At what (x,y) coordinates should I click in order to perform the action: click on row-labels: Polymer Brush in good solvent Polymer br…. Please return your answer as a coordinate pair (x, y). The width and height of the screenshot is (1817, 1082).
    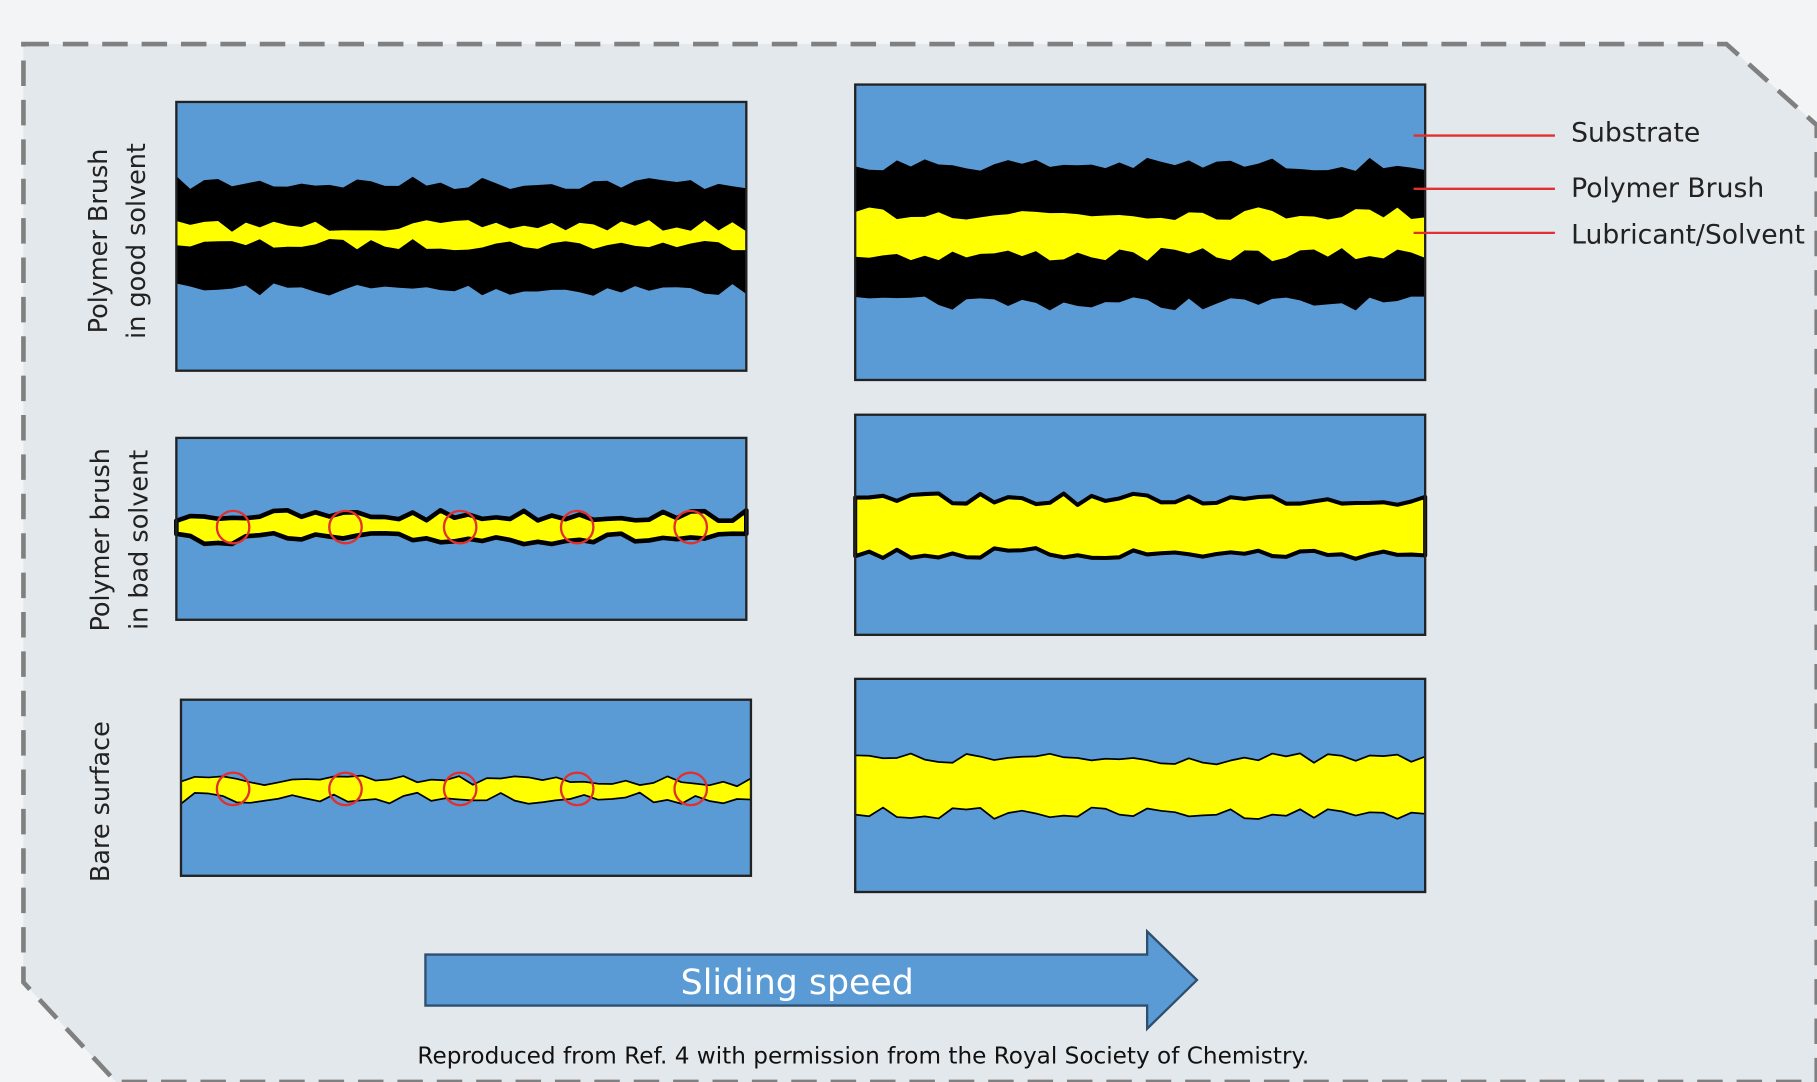
    Looking at the image, I should click on (119, 512).